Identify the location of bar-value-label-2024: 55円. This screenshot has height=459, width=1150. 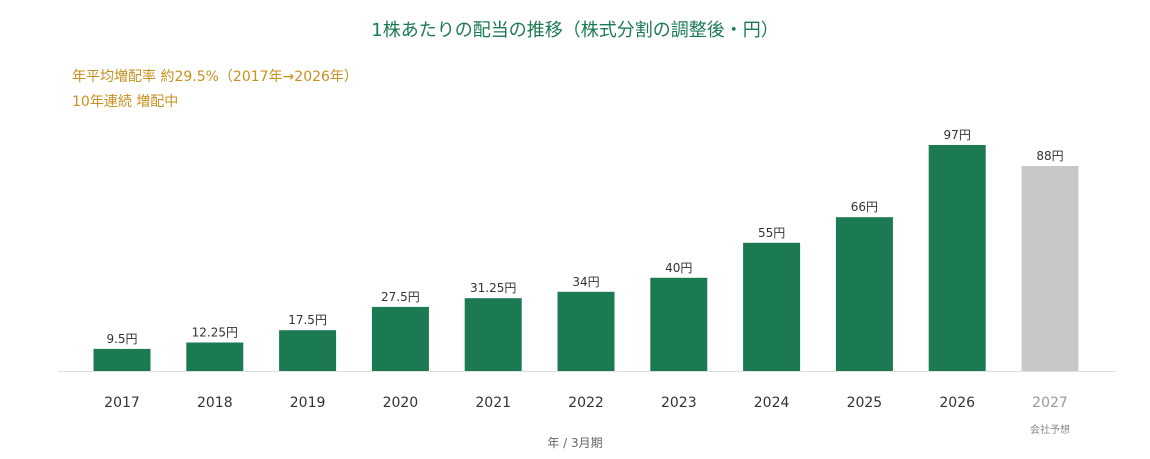
(771, 233).